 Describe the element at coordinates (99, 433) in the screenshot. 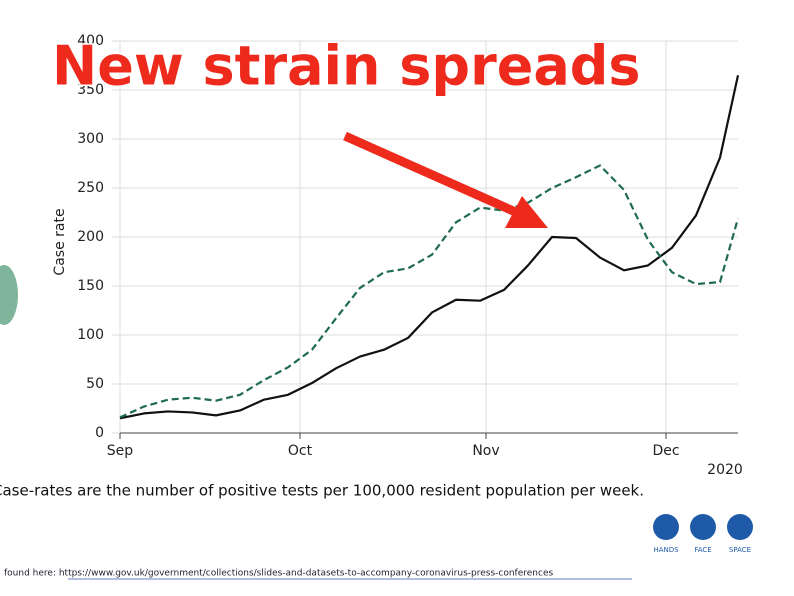

I see `y-tick-label: 0` at that location.